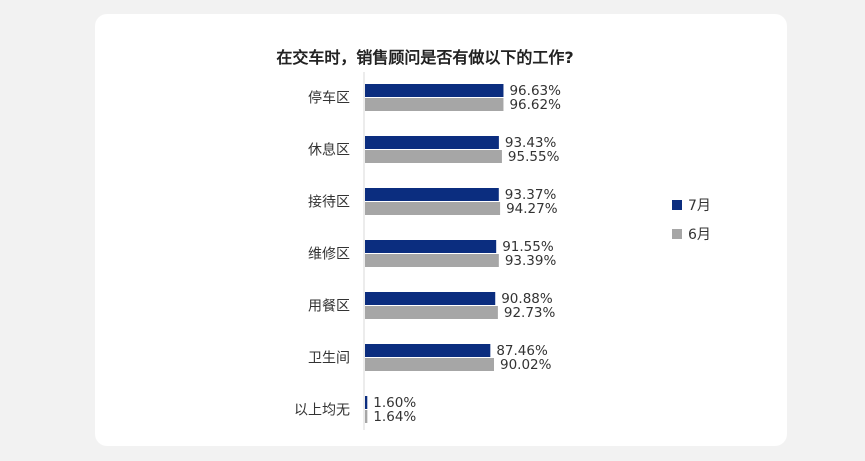 Image resolution: width=865 pixels, height=461 pixels. I want to click on data-label: 87.46%, so click(522, 351).